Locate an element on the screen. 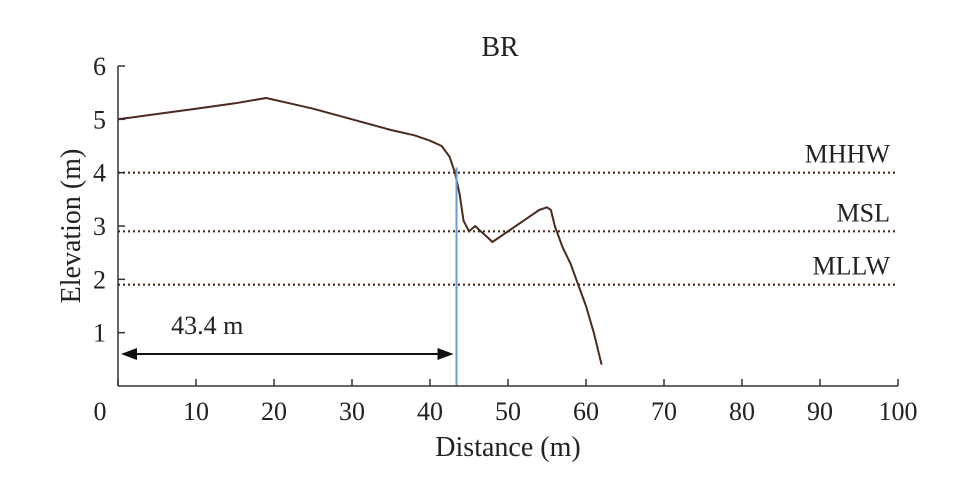 The height and width of the screenshot is (477, 960). distance-annotation-group: 43.4 m is located at coordinates (287, 335).